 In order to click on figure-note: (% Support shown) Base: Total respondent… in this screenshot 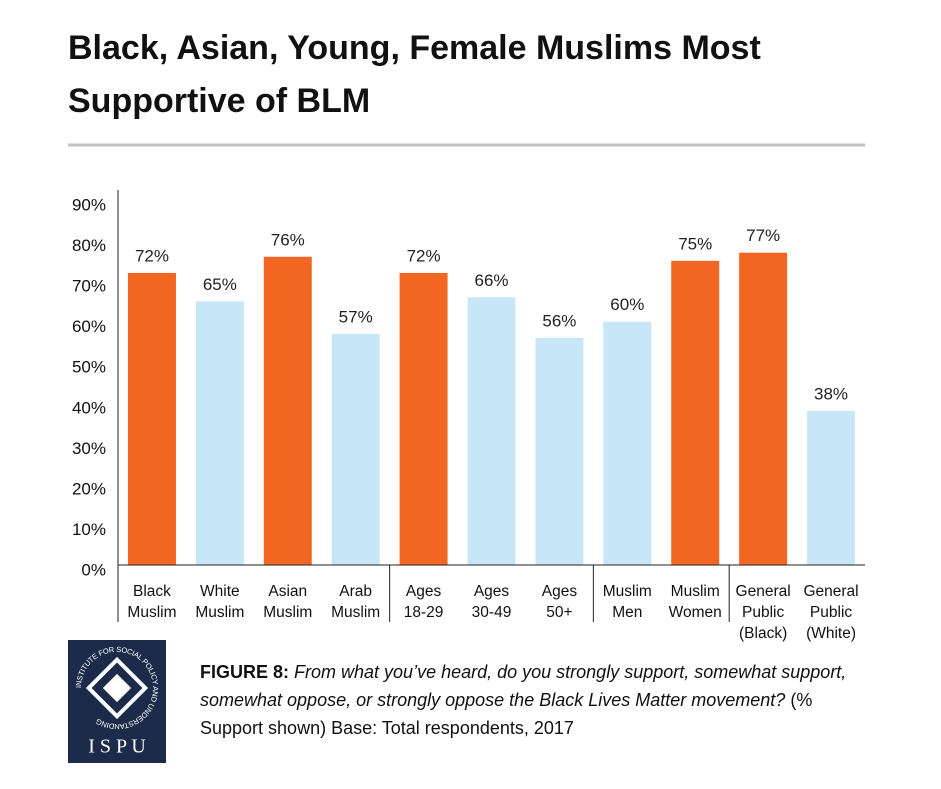, I will do `click(506, 714)`.